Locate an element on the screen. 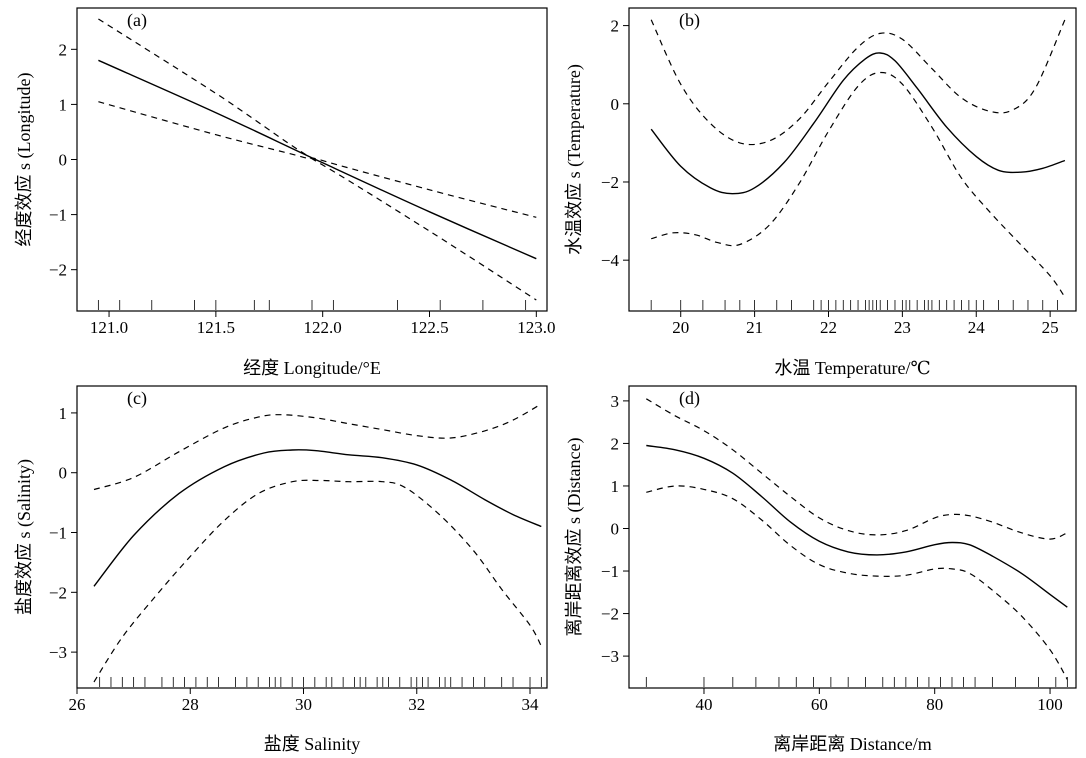 The image size is (1086, 758). x-tick-label: 122.5 is located at coordinates (429, 327).